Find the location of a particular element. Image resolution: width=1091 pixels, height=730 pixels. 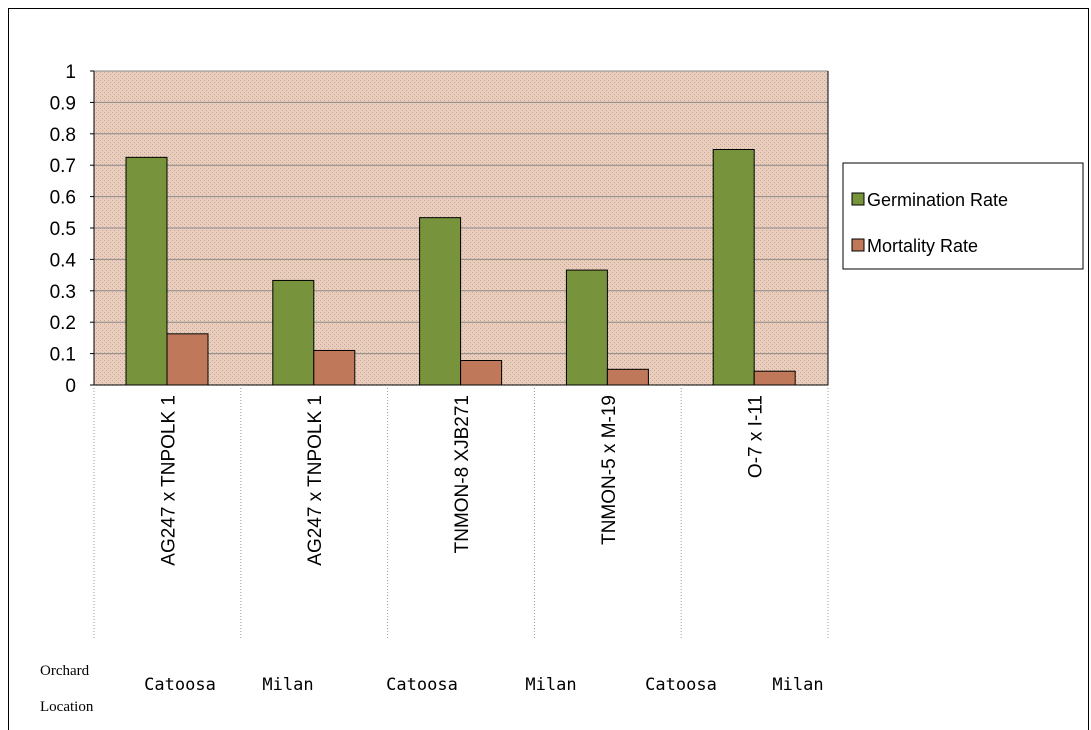

orchard-label-line2: Location is located at coordinates (67, 707).